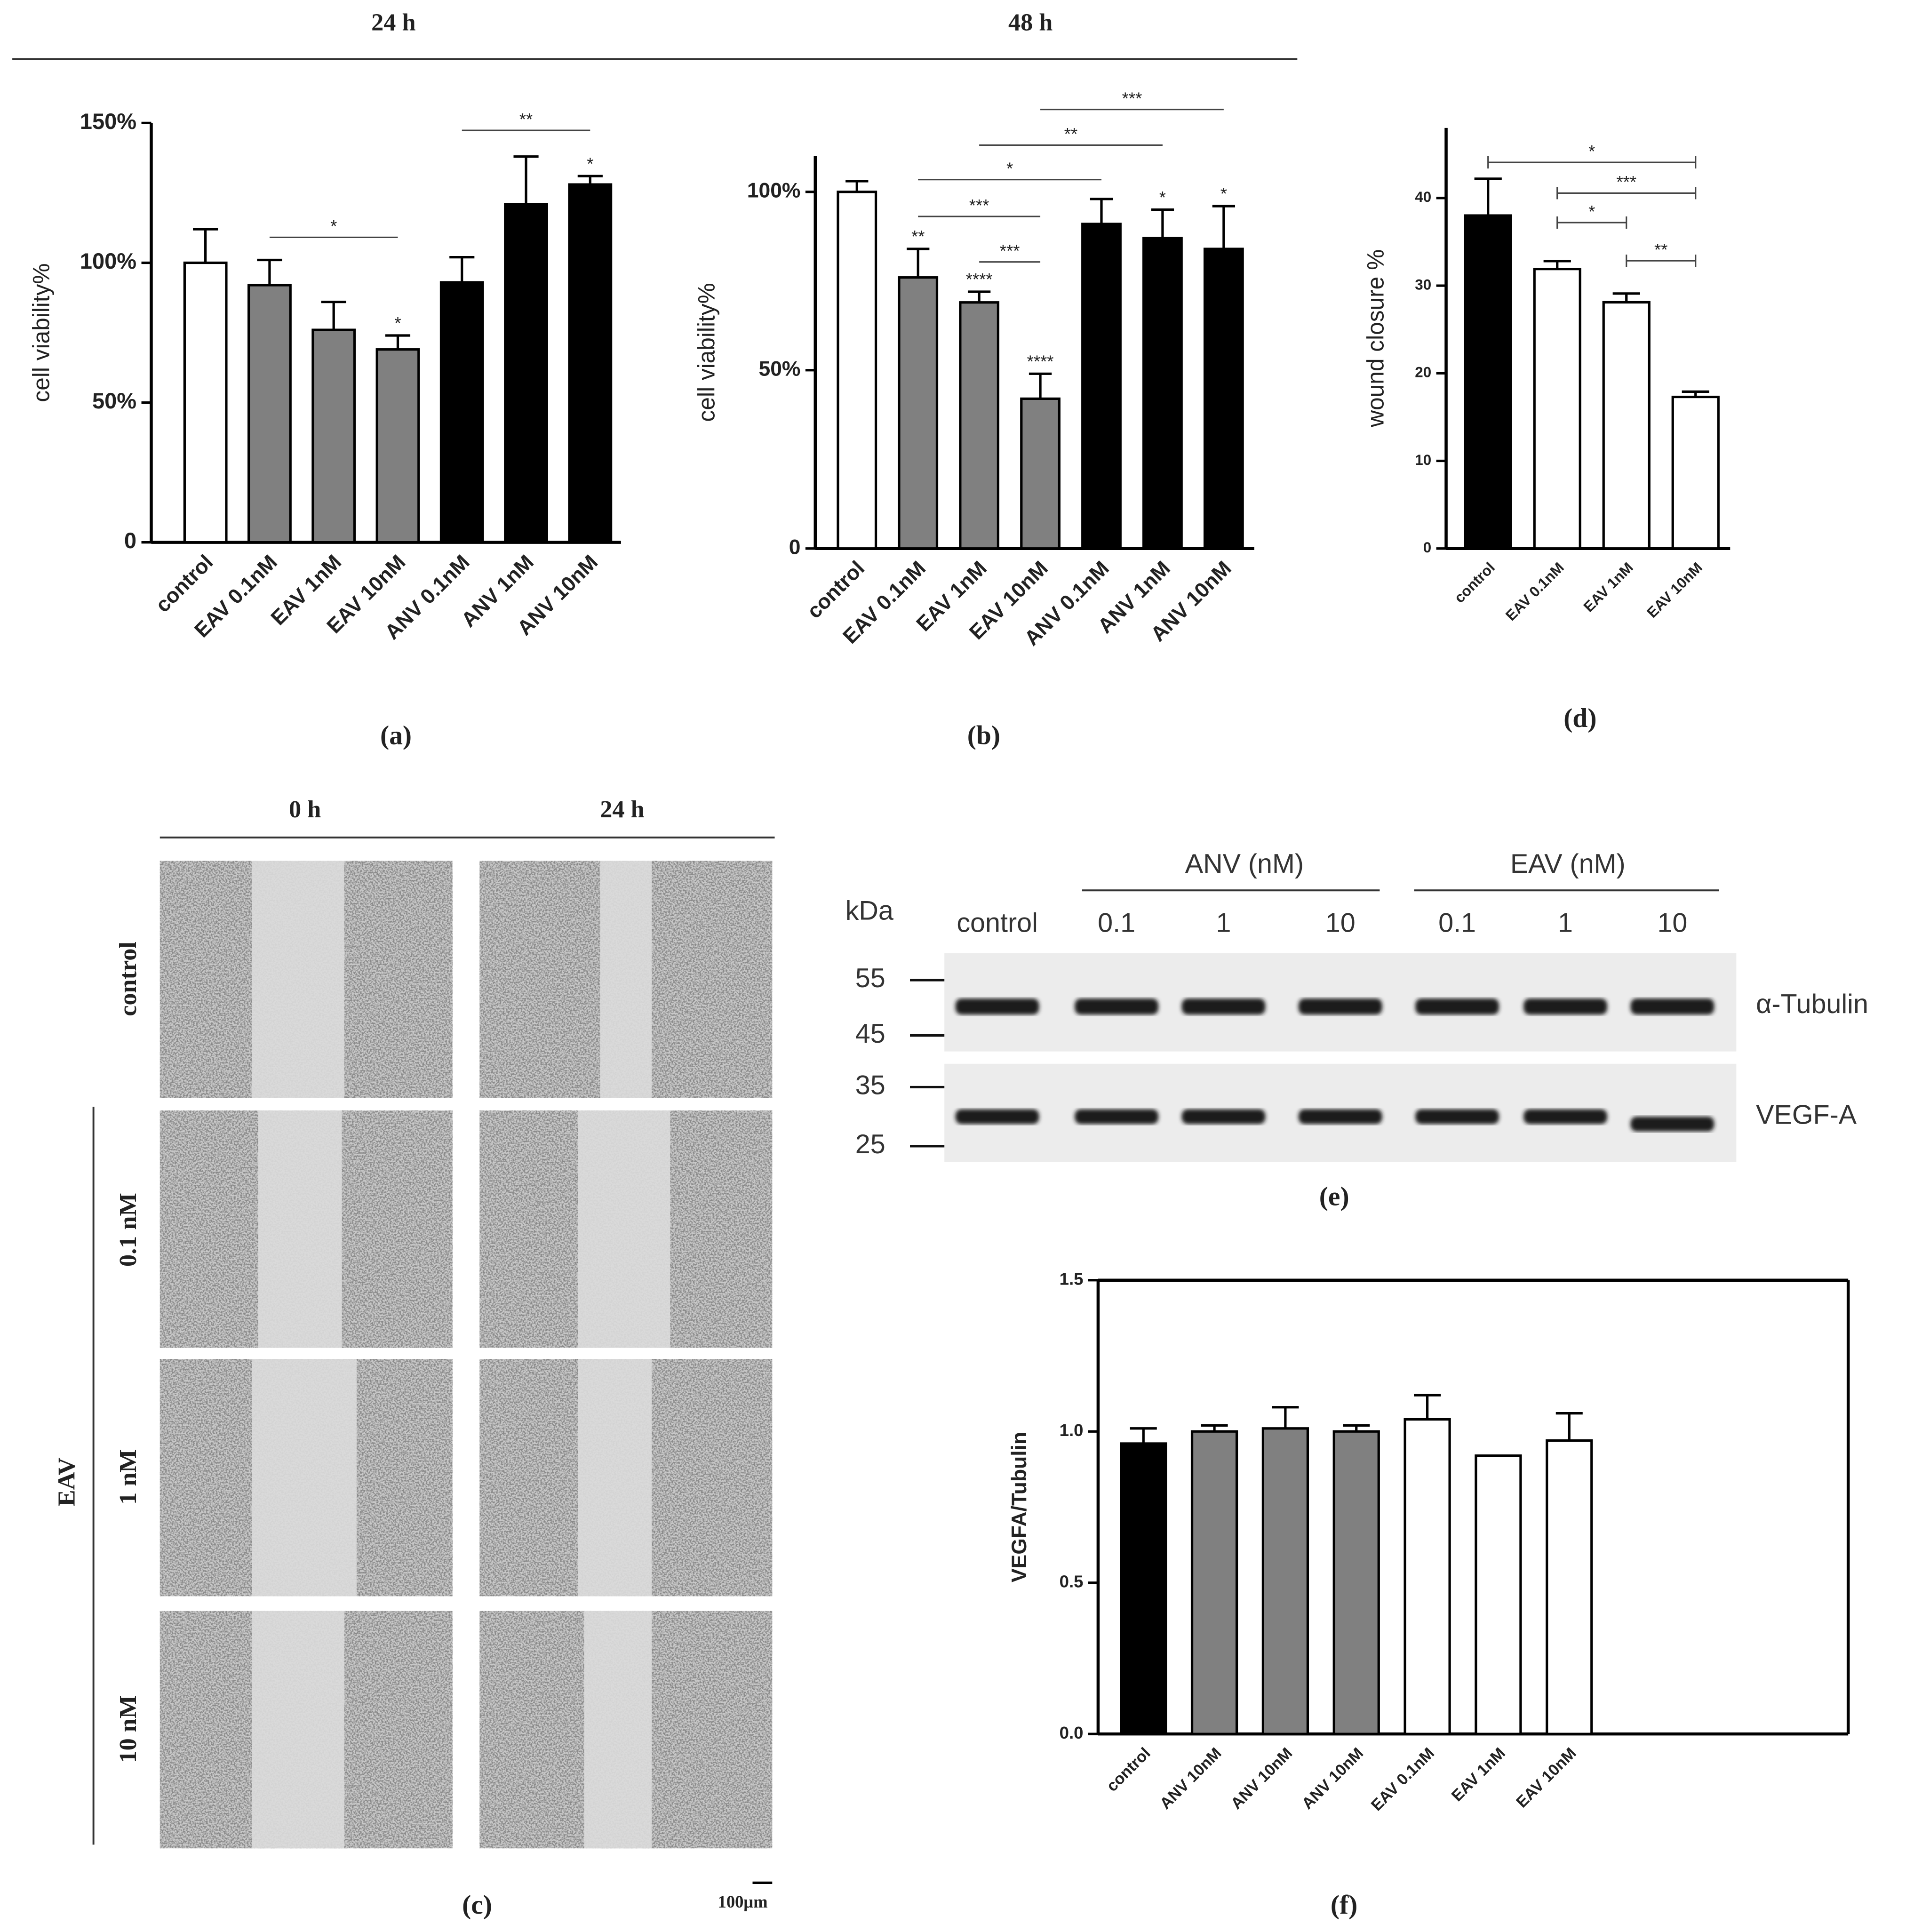 The height and width of the screenshot is (1932, 1906). Describe the element at coordinates (305, 809) in the screenshot. I see `column-label: 0 h` at that location.